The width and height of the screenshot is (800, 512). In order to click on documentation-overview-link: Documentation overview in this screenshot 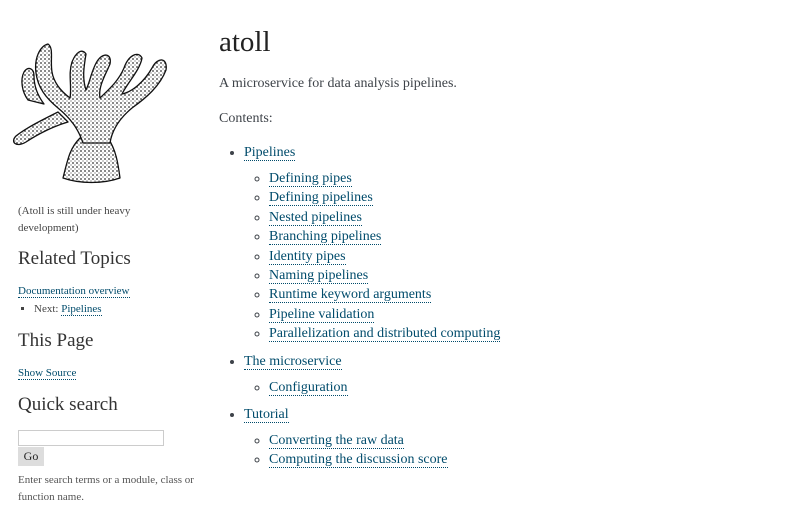, I will do `click(74, 291)`.